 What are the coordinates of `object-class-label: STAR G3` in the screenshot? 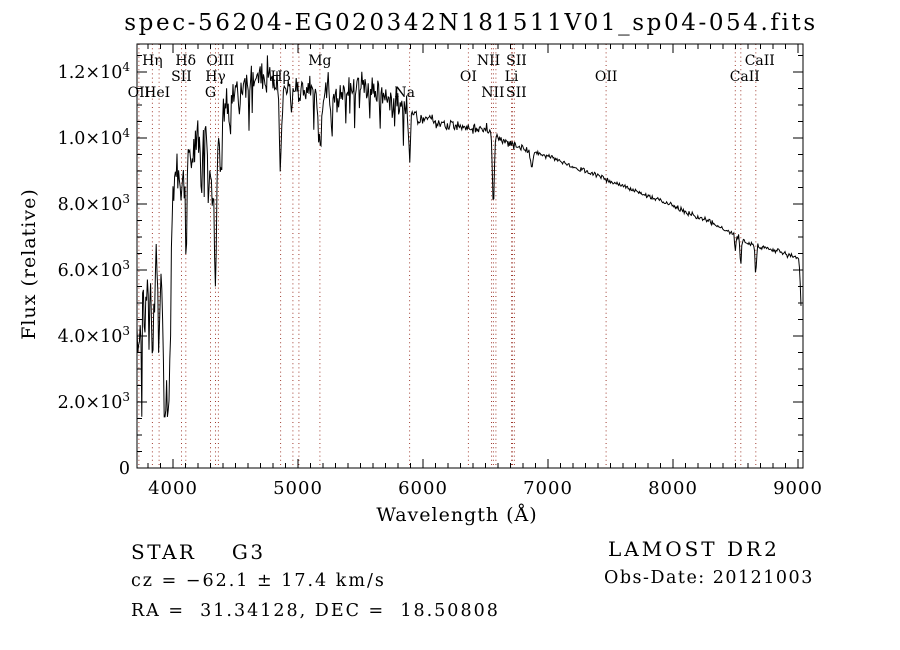 It's located at (198, 552).